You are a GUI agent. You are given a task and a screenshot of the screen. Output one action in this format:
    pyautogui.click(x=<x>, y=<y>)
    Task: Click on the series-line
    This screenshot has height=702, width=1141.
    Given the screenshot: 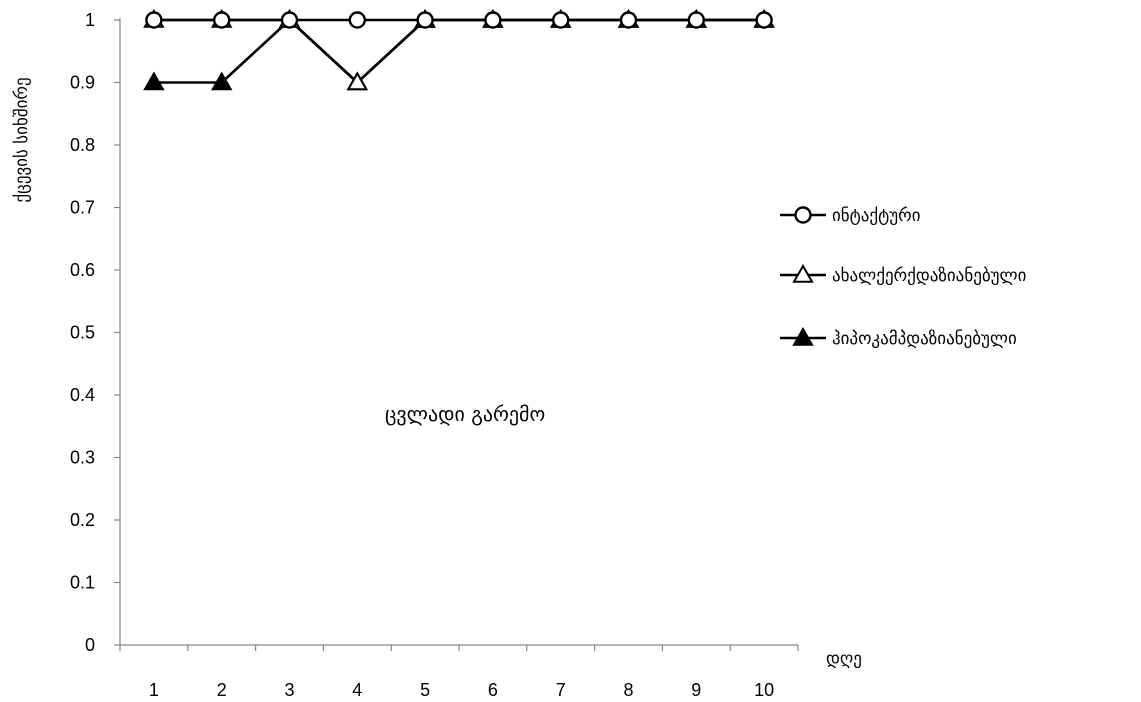 What is the action you would take?
    pyautogui.click(x=459, y=51)
    